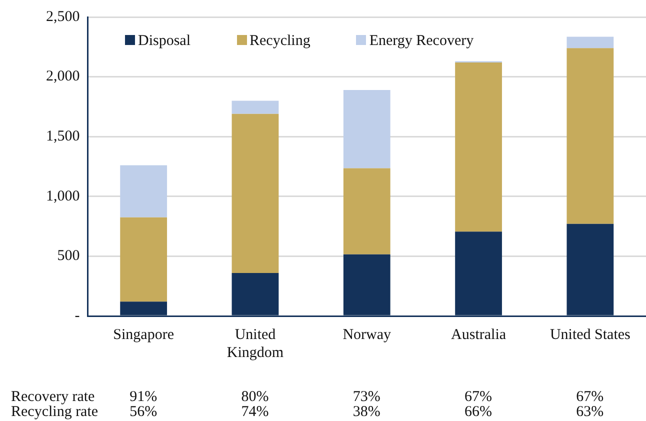 This screenshot has width=646, height=421. Describe the element at coordinates (255, 397) in the screenshot. I see `text: 80%` at that location.